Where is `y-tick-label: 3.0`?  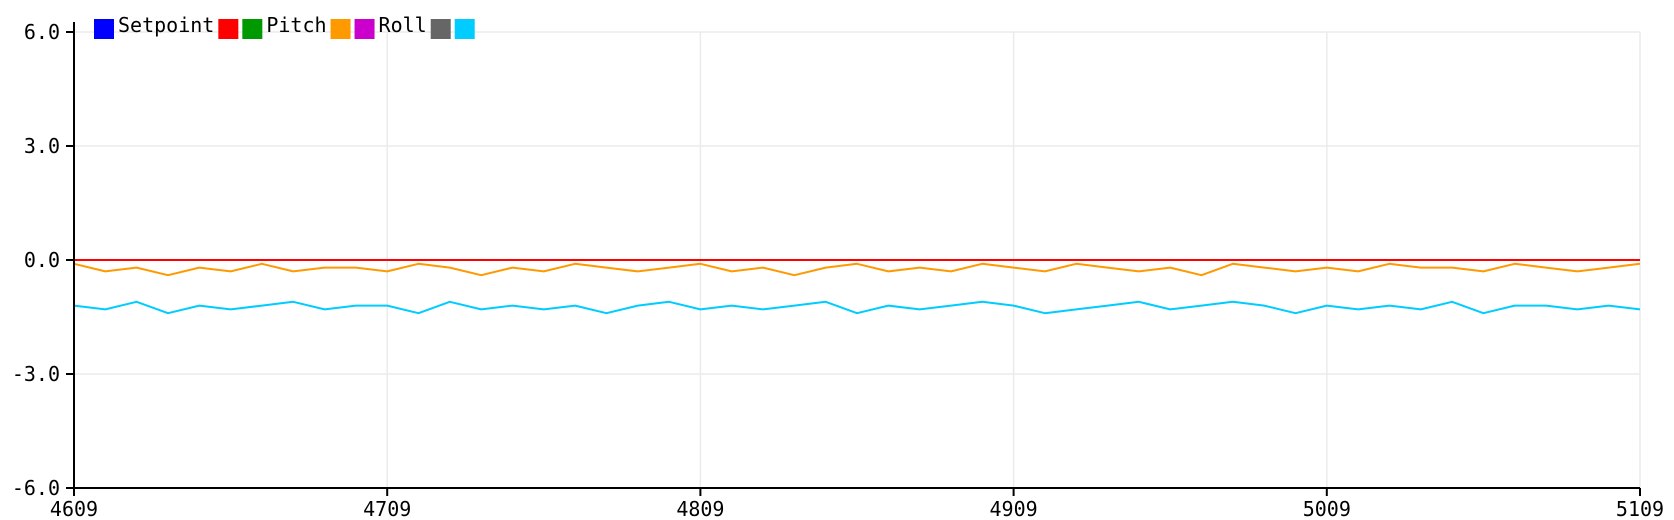 y-tick-label: 3.0 is located at coordinates (42, 146).